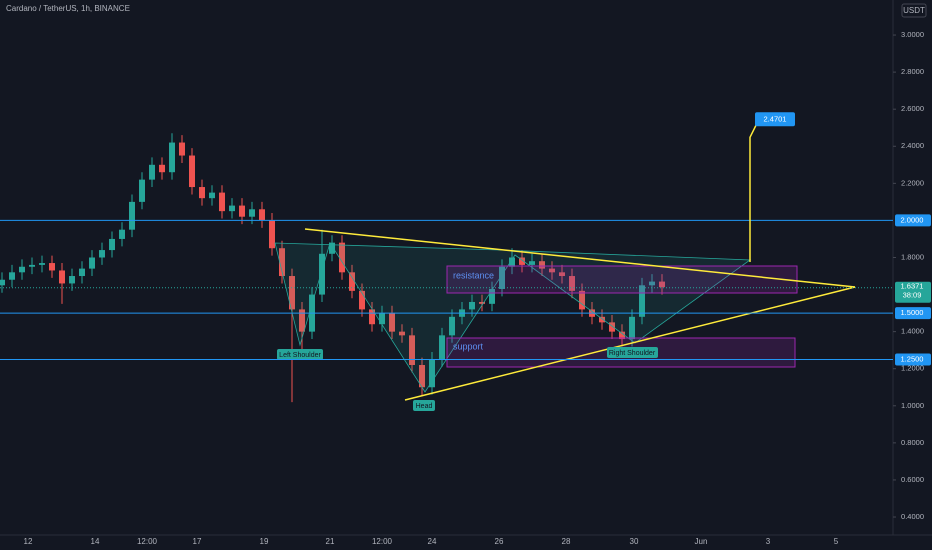 The width and height of the screenshot is (932, 550). Describe the element at coordinates (28, 541) in the screenshot. I see `x-tick-label: 12` at that location.